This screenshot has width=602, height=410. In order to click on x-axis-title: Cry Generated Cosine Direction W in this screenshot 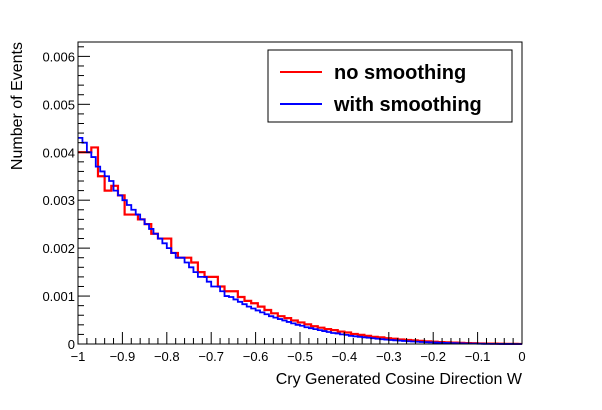, I will do `click(399, 379)`.